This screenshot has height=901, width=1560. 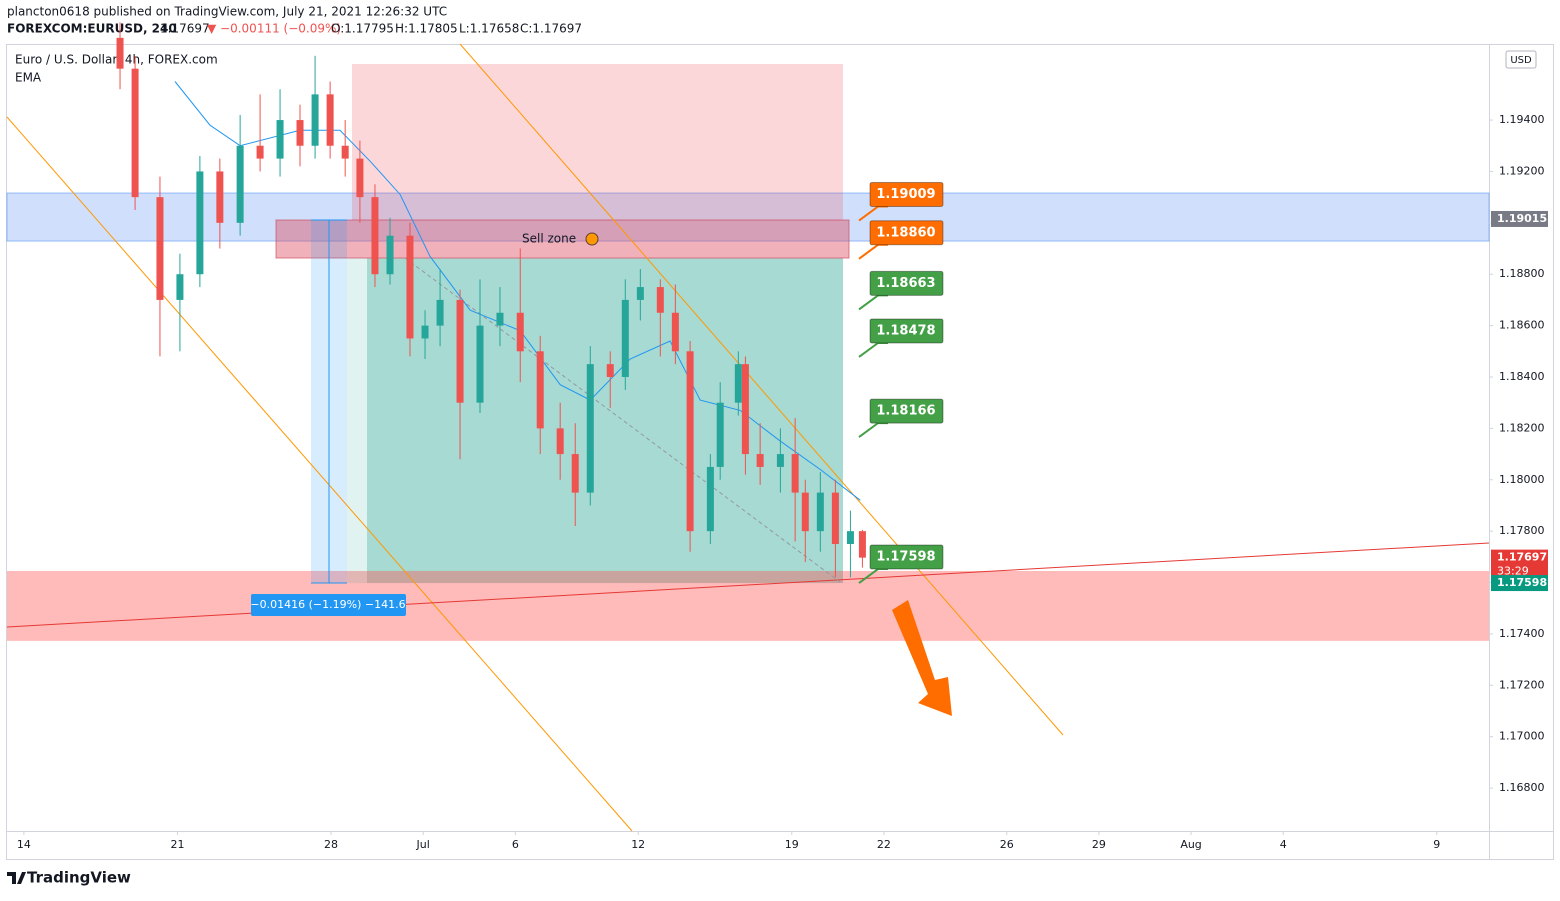 I want to click on callout-label: 1.18478, so click(x=905, y=330).